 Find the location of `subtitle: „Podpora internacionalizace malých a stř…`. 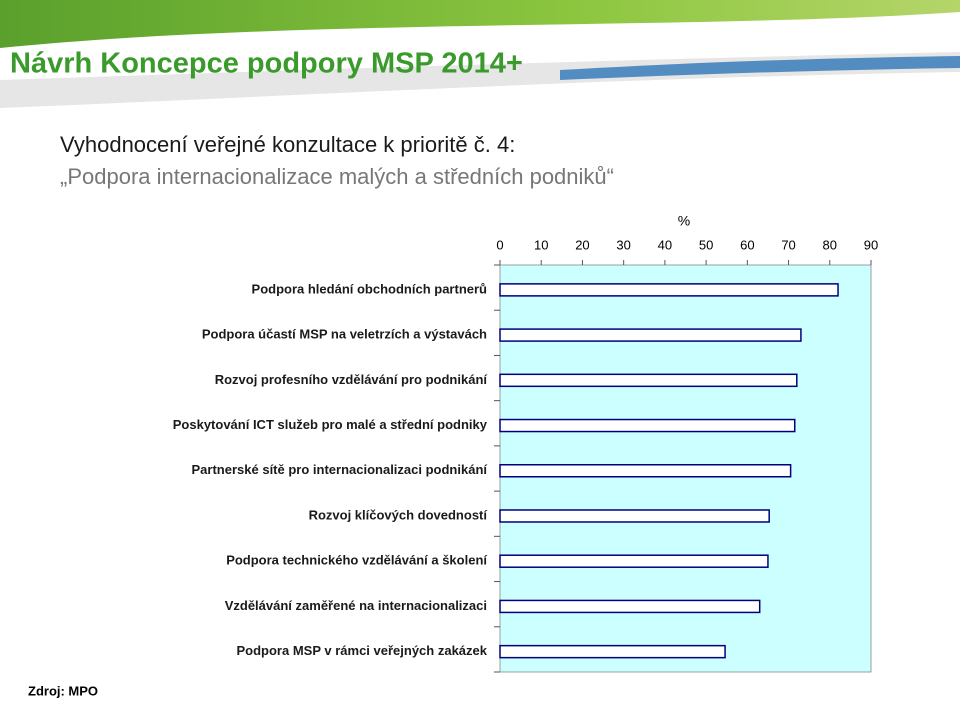

subtitle: „Podpora internacionalizace malých a stř… is located at coordinates (337, 176).